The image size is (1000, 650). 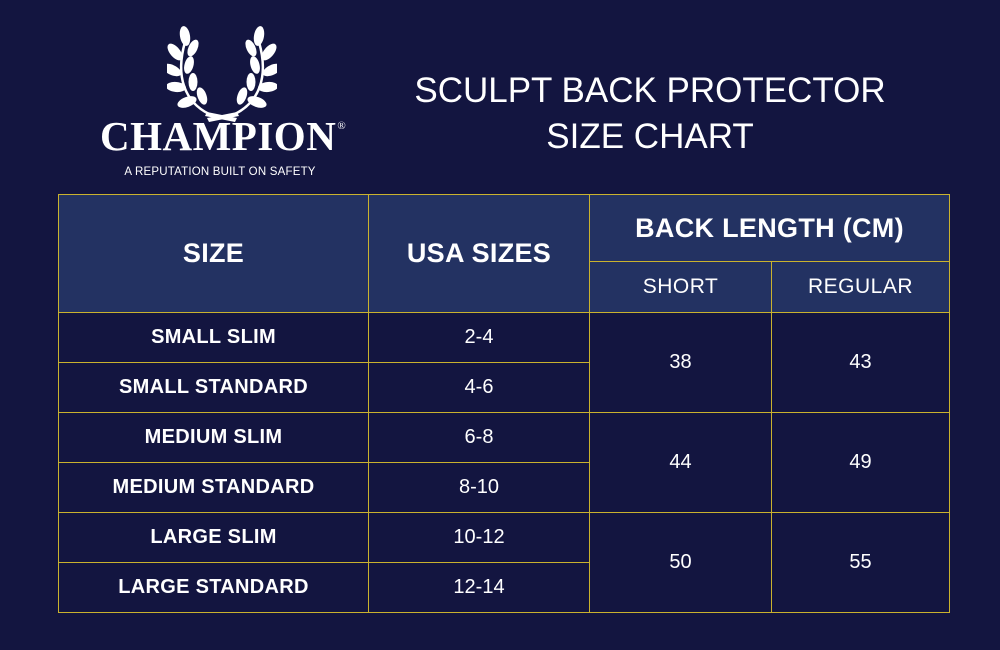 What do you see at coordinates (860, 462) in the screenshot?
I see `regular-length-cell: 49` at bounding box center [860, 462].